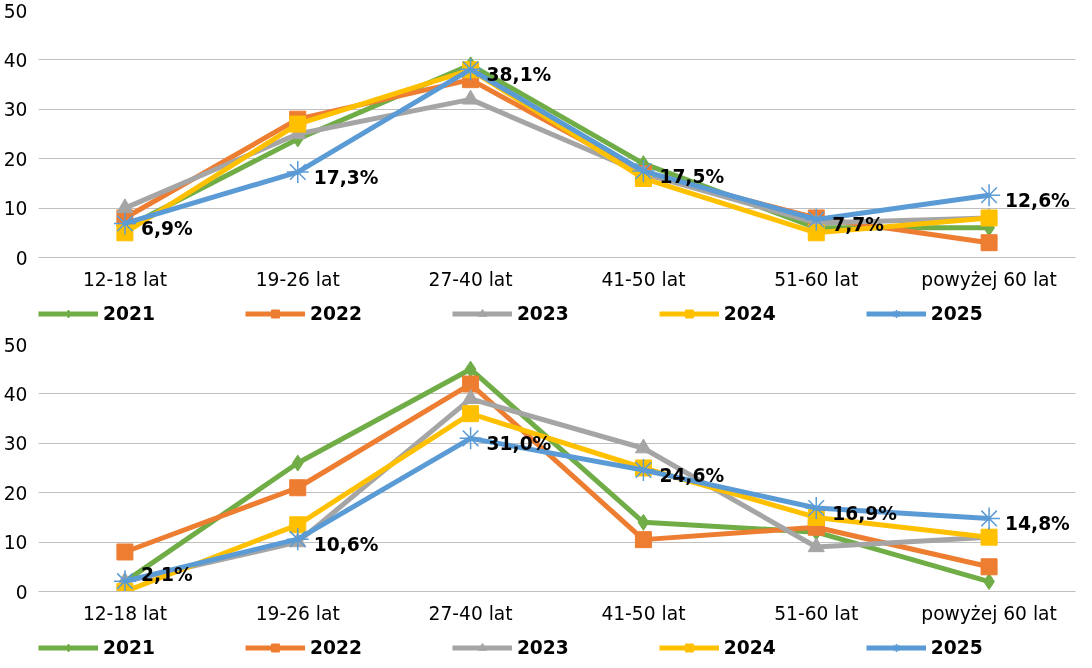  What do you see at coordinates (346, 545) in the screenshot?
I see `data-label: 10,6%` at bounding box center [346, 545].